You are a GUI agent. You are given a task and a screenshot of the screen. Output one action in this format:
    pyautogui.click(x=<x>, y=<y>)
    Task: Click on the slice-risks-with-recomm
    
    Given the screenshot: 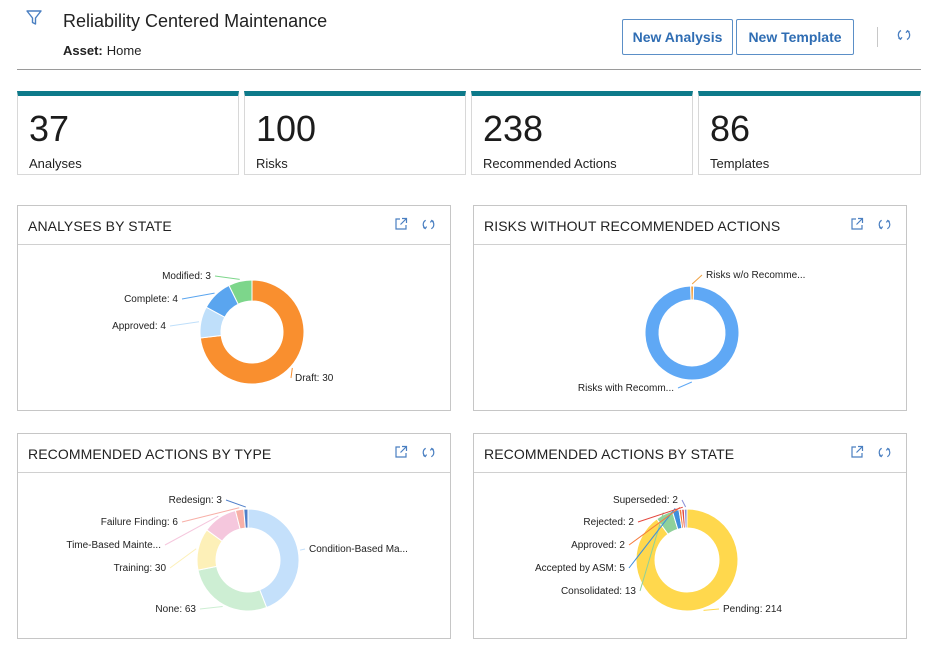 What is the action you would take?
    pyautogui.click(x=692, y=333)
    